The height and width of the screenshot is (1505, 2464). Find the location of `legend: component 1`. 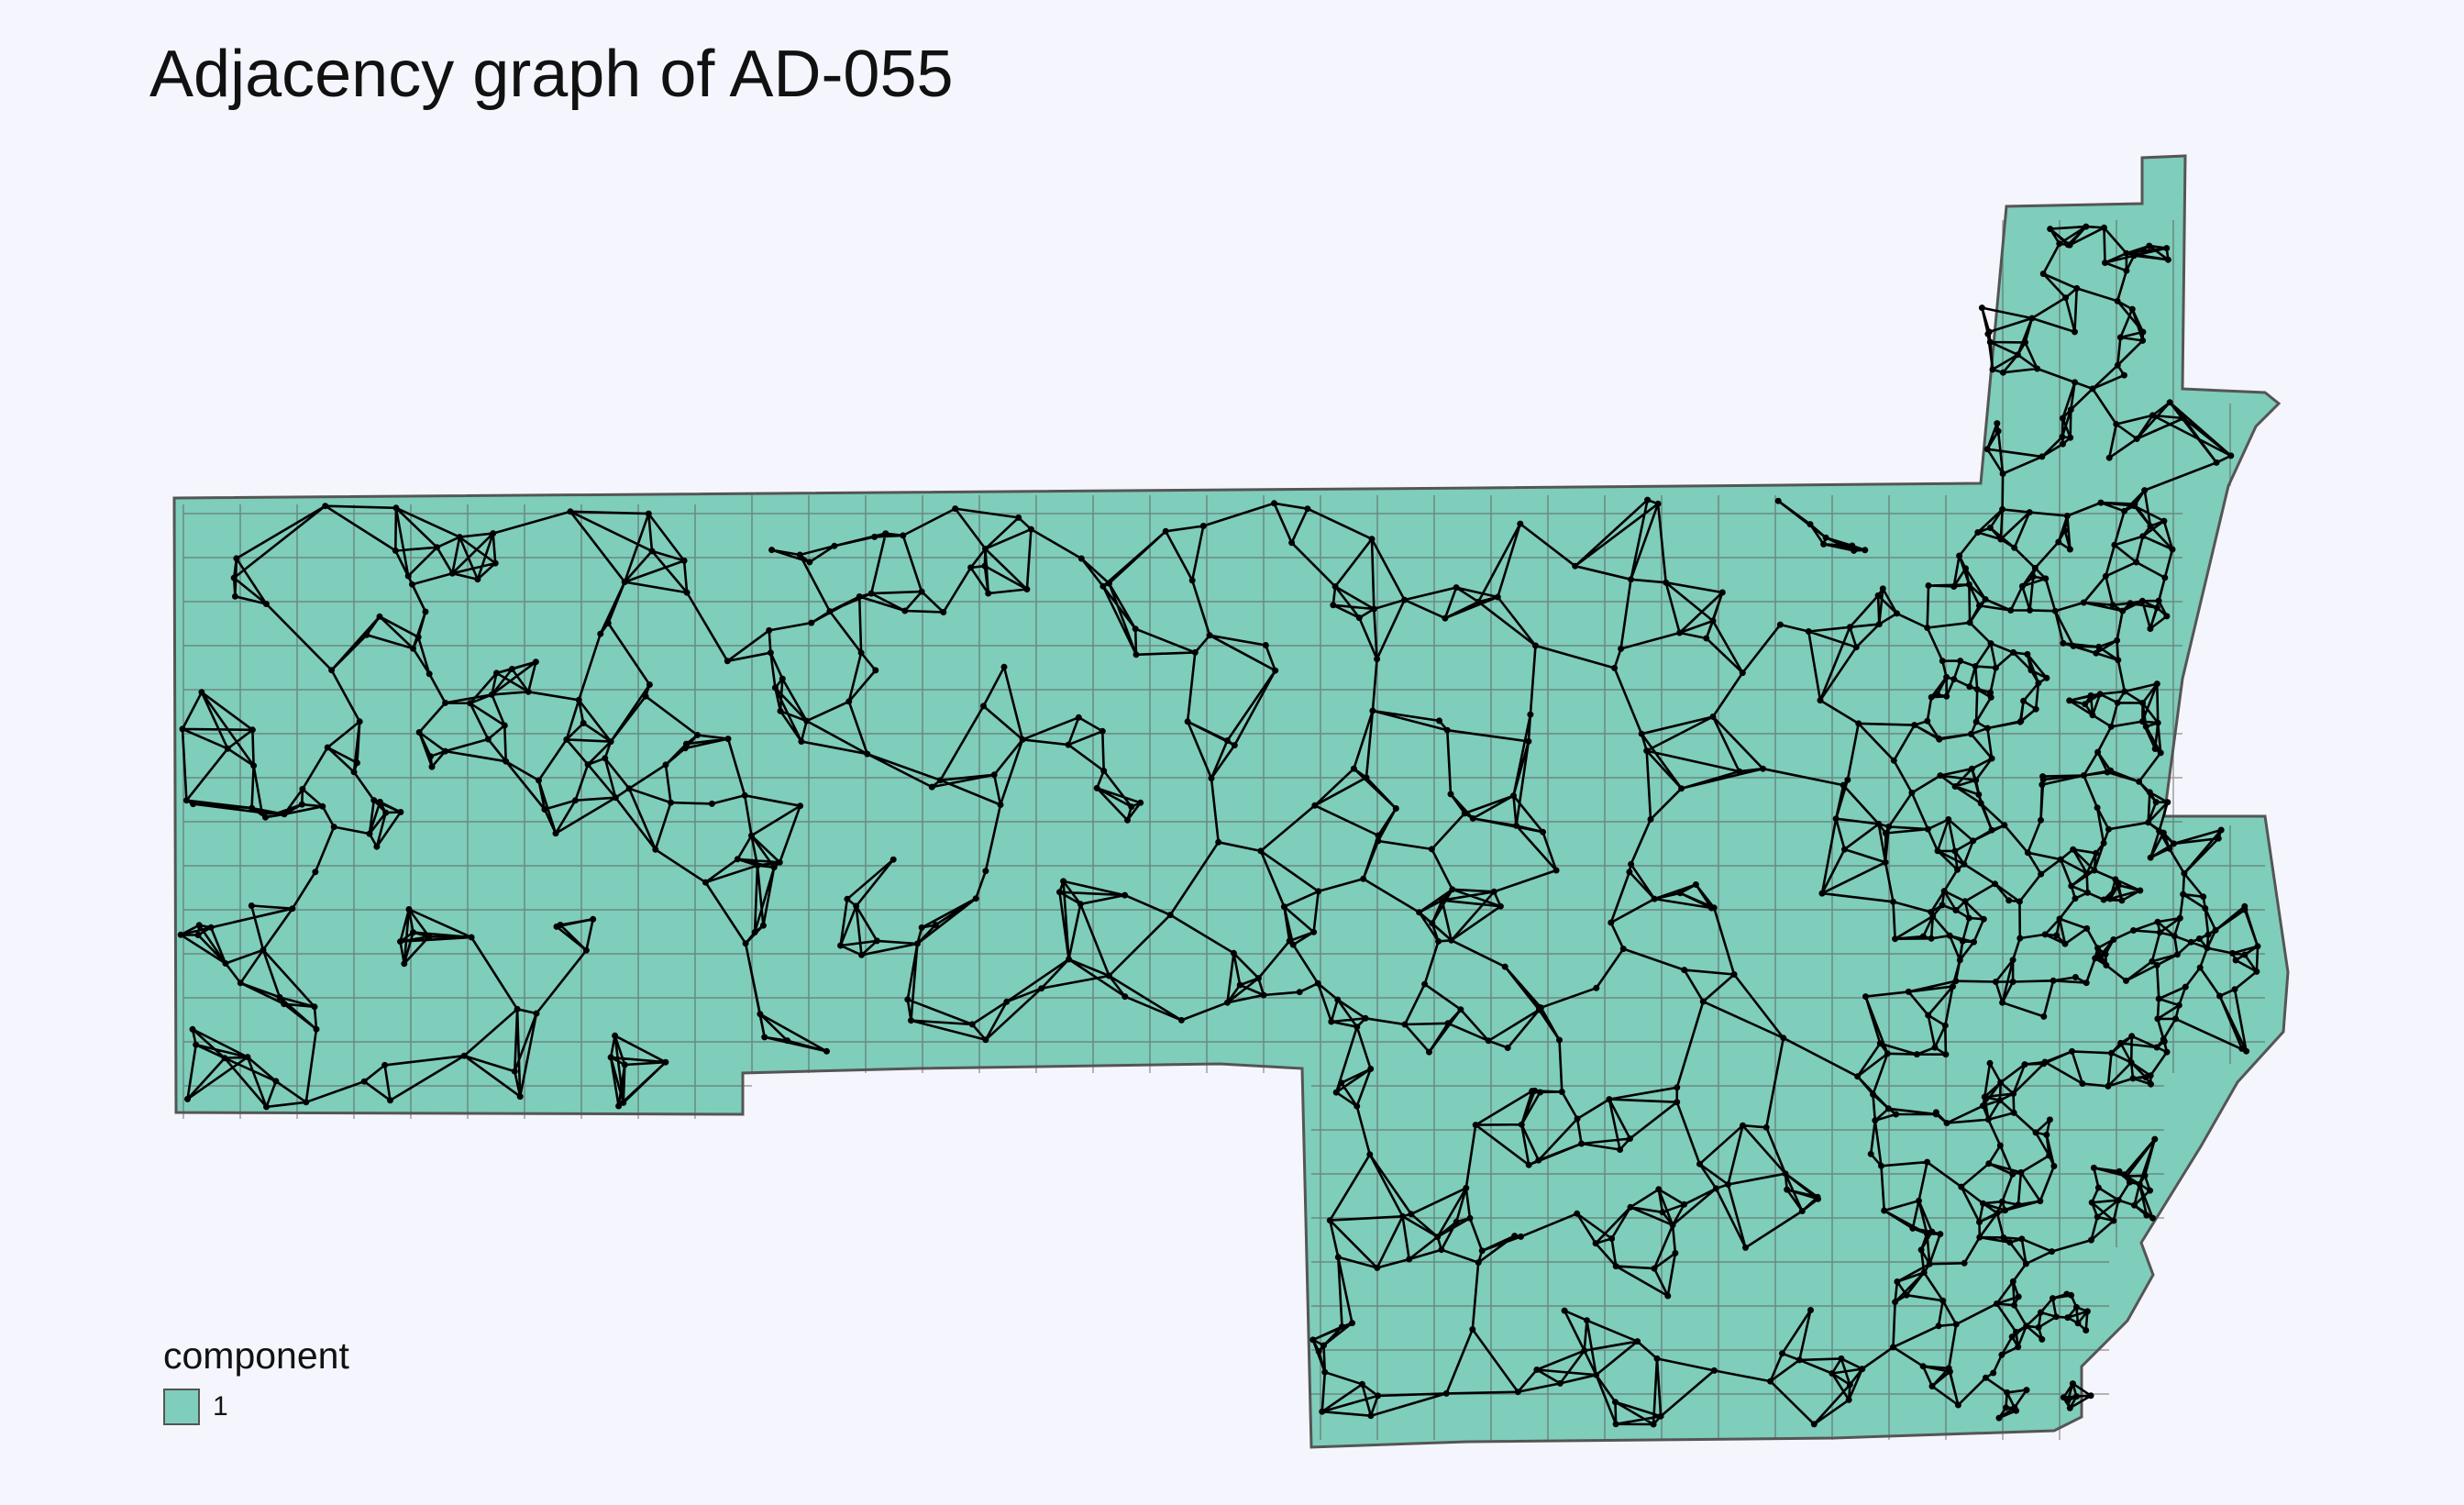

legend: component 1 is located at coordinates (256, 1379).